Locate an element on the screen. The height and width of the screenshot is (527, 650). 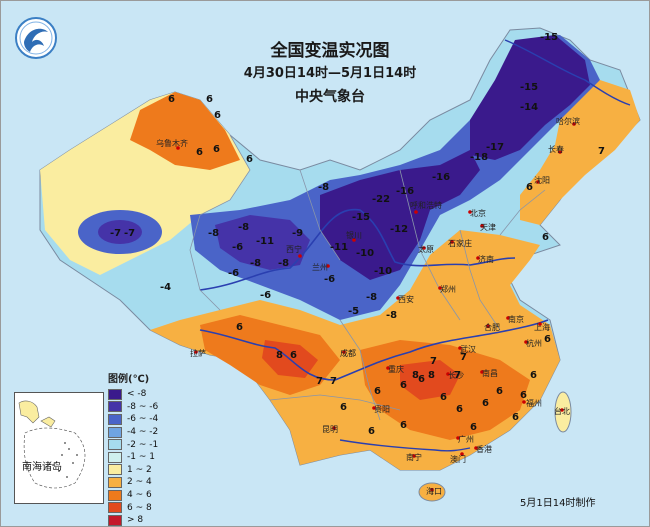
map-subtitle: 4月30日14时—5月1日14时 is located at coordinates (330, 73).